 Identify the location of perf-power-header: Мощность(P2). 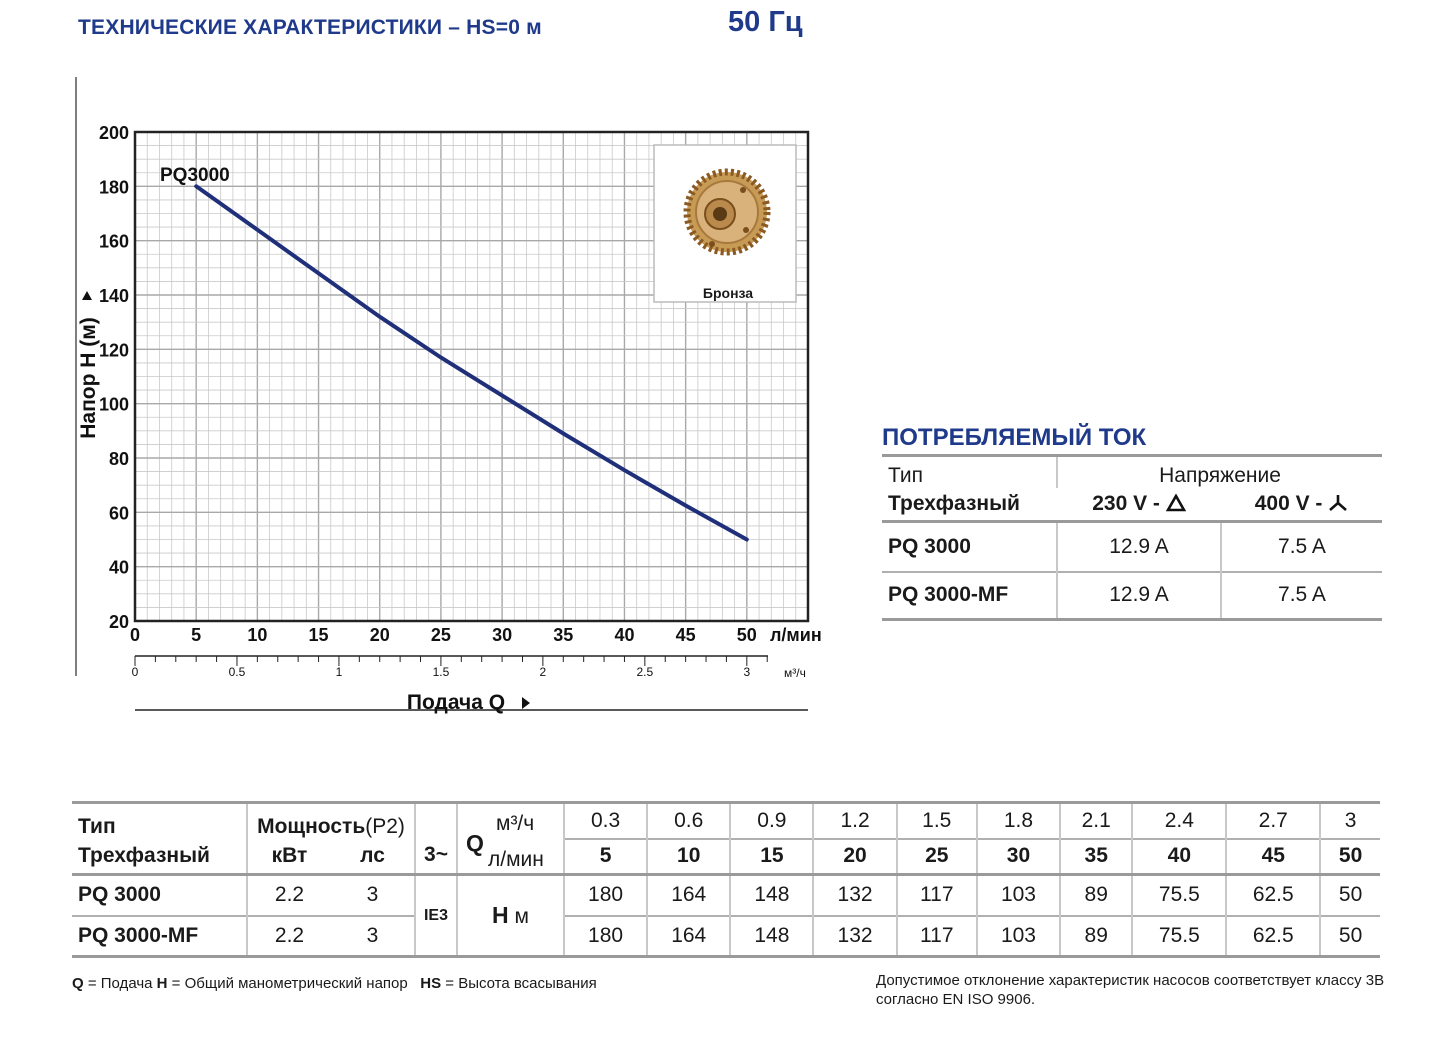
(331, 820).